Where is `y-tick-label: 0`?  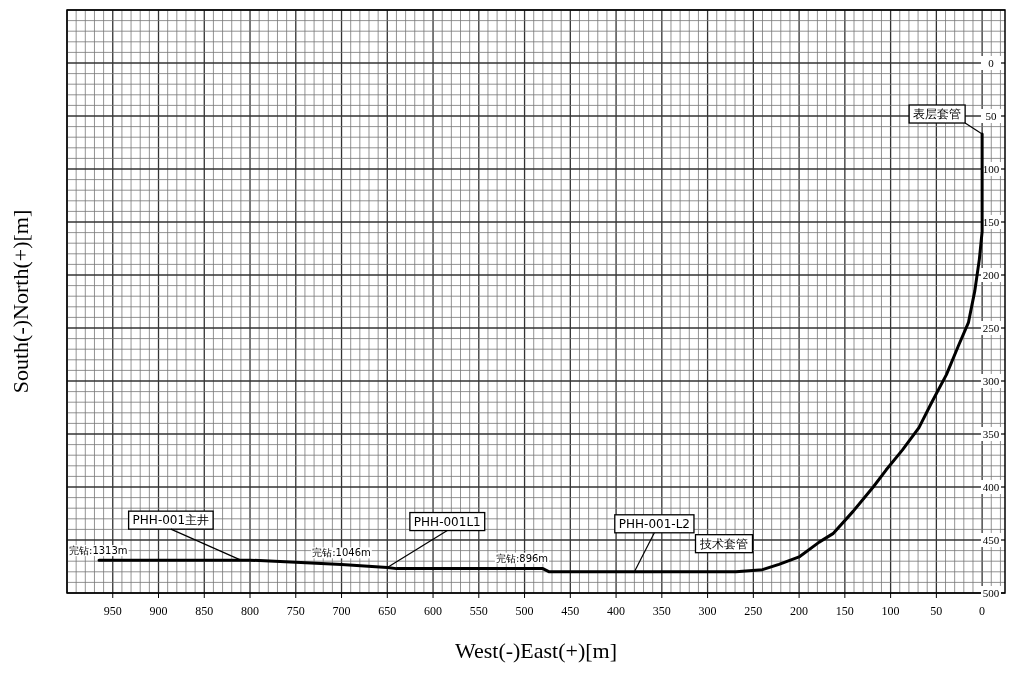
y-tick-label: 0 is located at coordinates (991, 63).